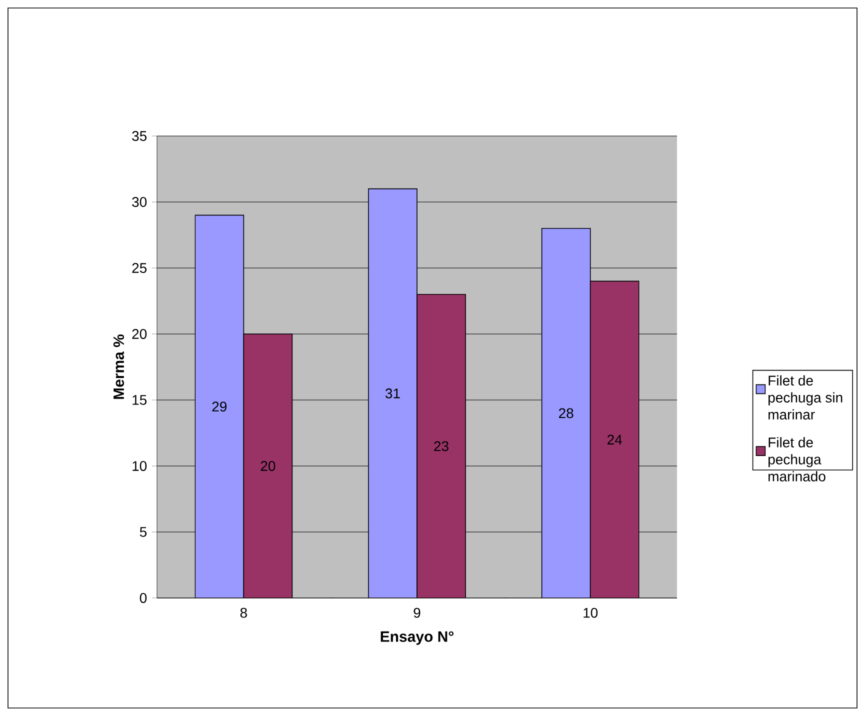 The height and width of the screenshot is (712, 859). What do you see at coordinates (139, 466) in the screenshot?
I see `y-tick-label: 10` at bounding box center [139, 466].